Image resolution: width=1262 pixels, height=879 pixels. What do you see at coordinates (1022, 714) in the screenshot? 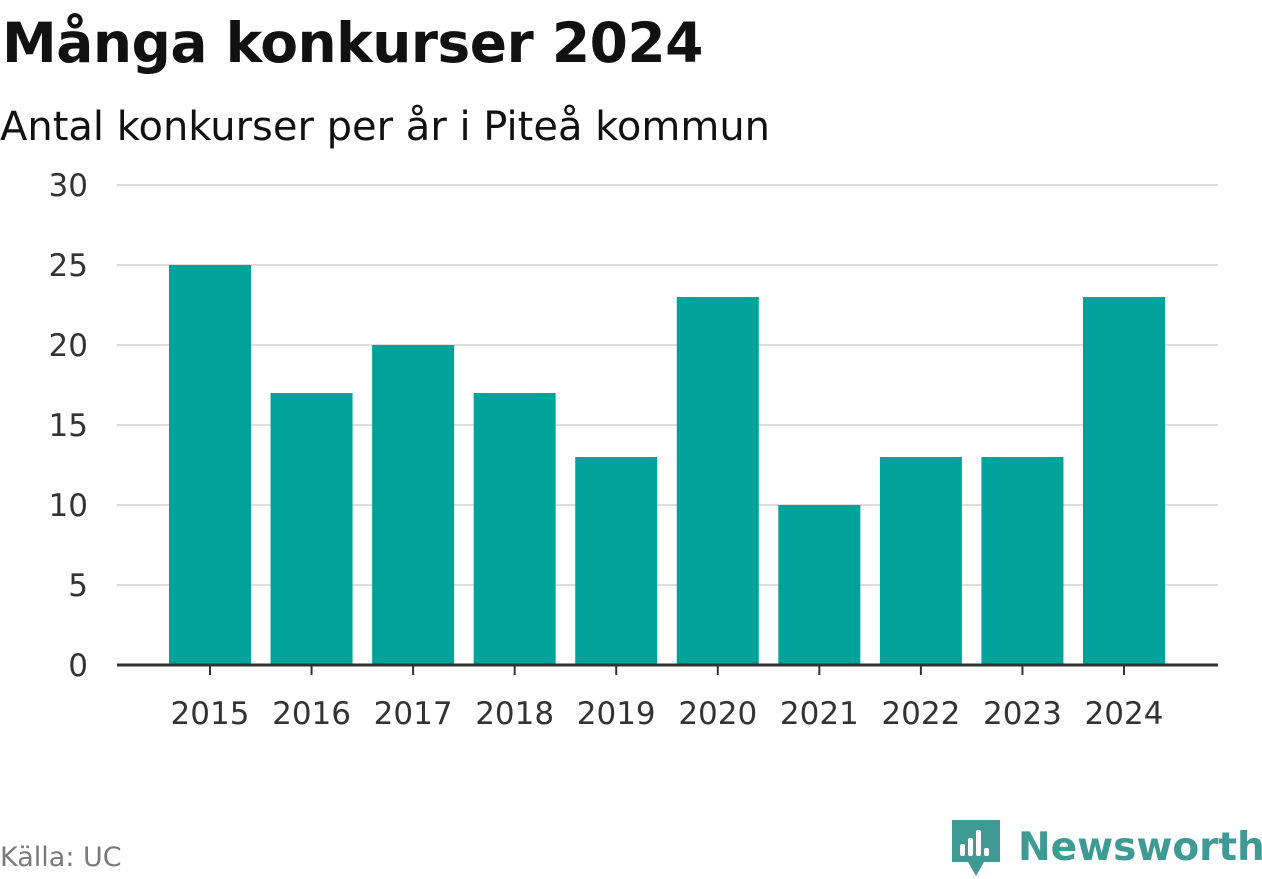
I see `x-tick-label: 2023` at bounding box center [1022, 714].